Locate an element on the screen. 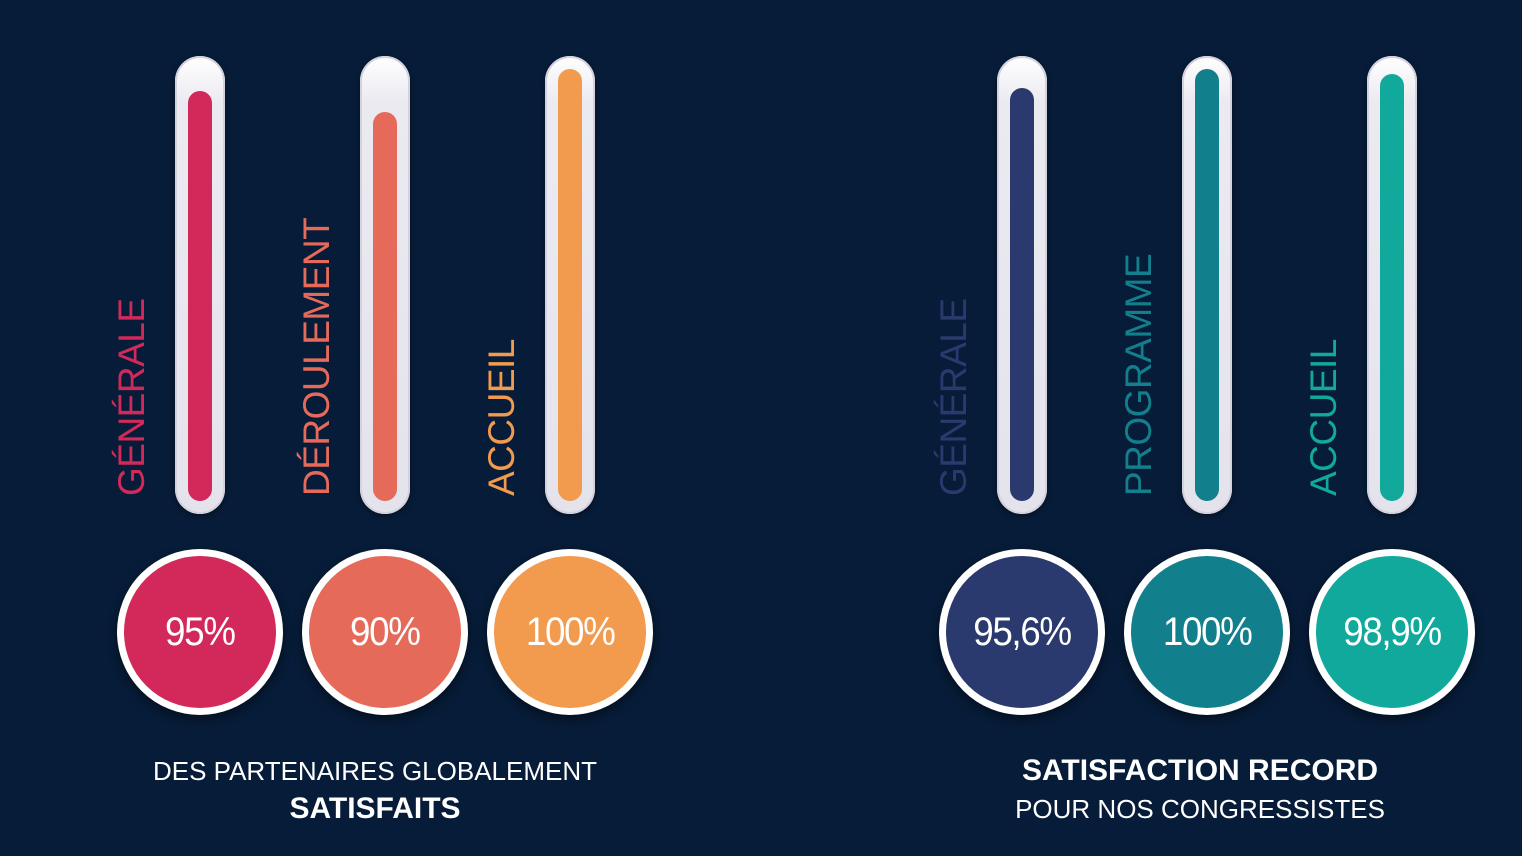  gauge-label: DÉROULEMENT is located at coordinates (316, 356).